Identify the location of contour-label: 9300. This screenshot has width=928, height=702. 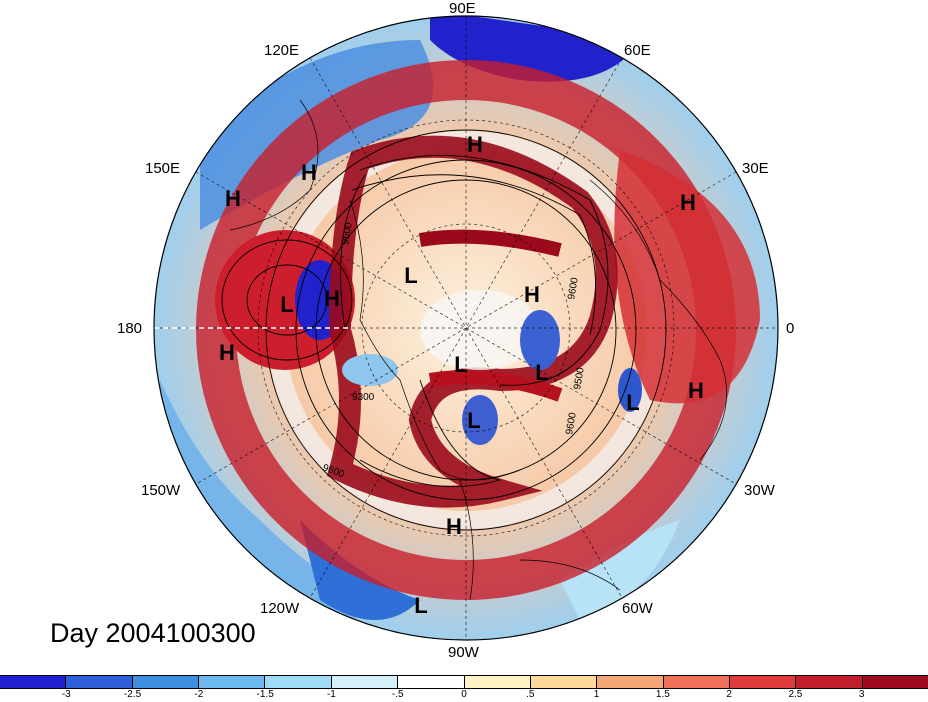
(363, 397).